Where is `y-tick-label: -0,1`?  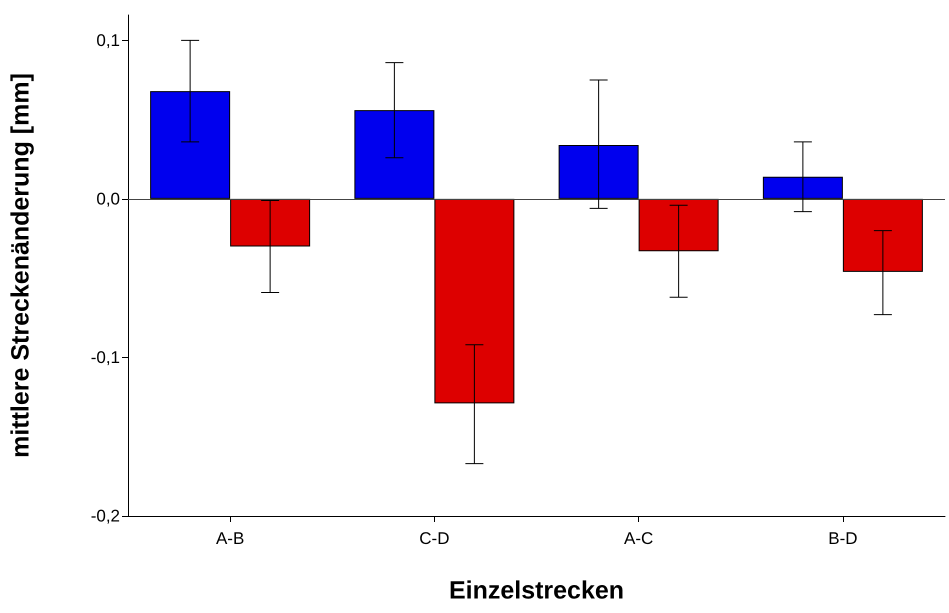
y-tick-label: -0,1 is located at coordinates (105, 357).